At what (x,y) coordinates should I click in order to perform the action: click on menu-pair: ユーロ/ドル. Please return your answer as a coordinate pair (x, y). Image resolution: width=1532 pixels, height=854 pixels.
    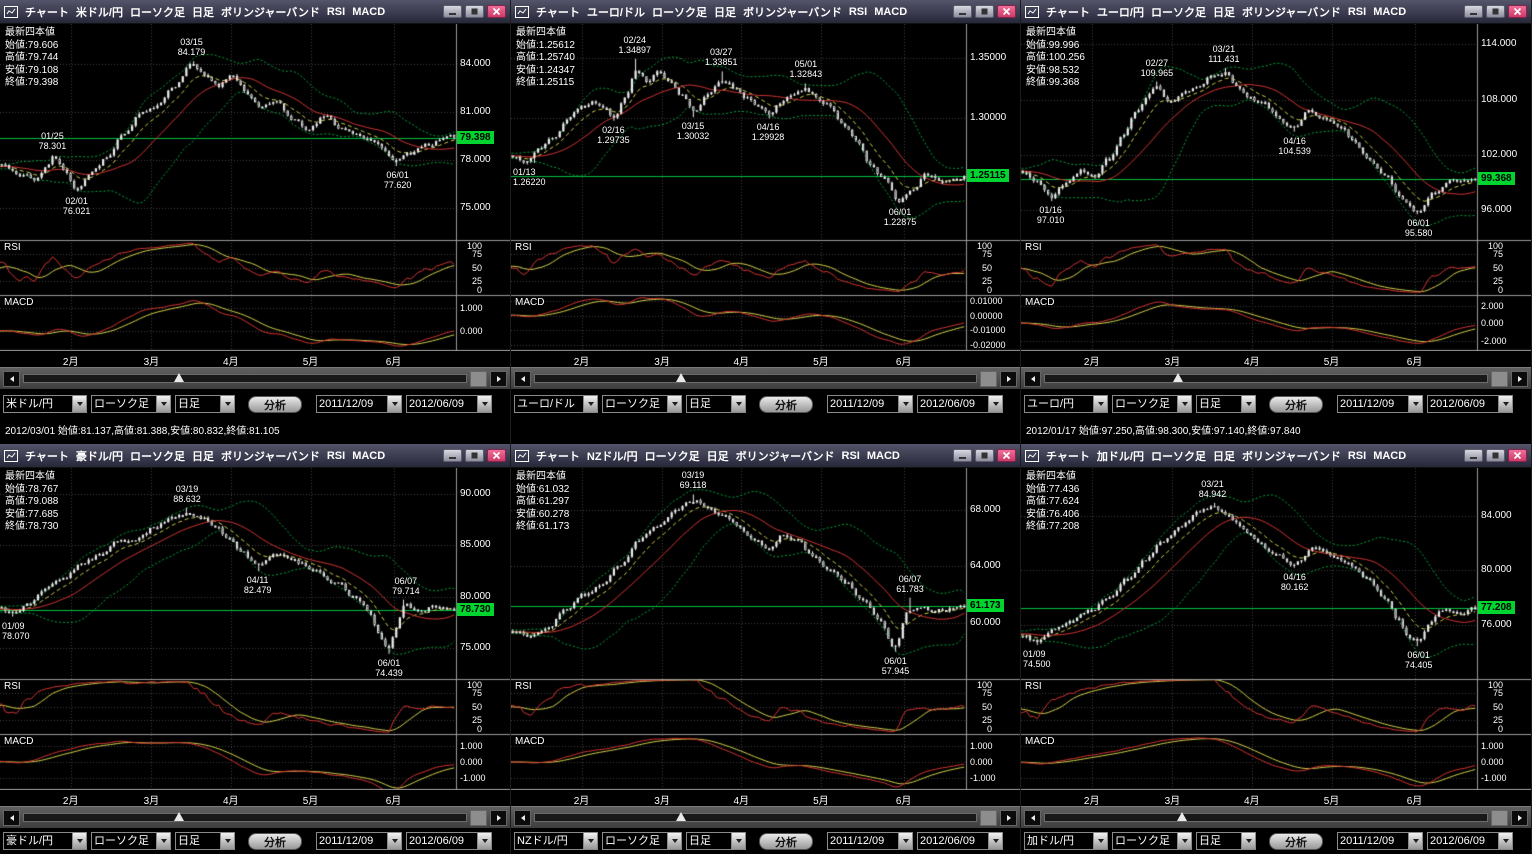
    Looking at the image, I should click on (615, 12).